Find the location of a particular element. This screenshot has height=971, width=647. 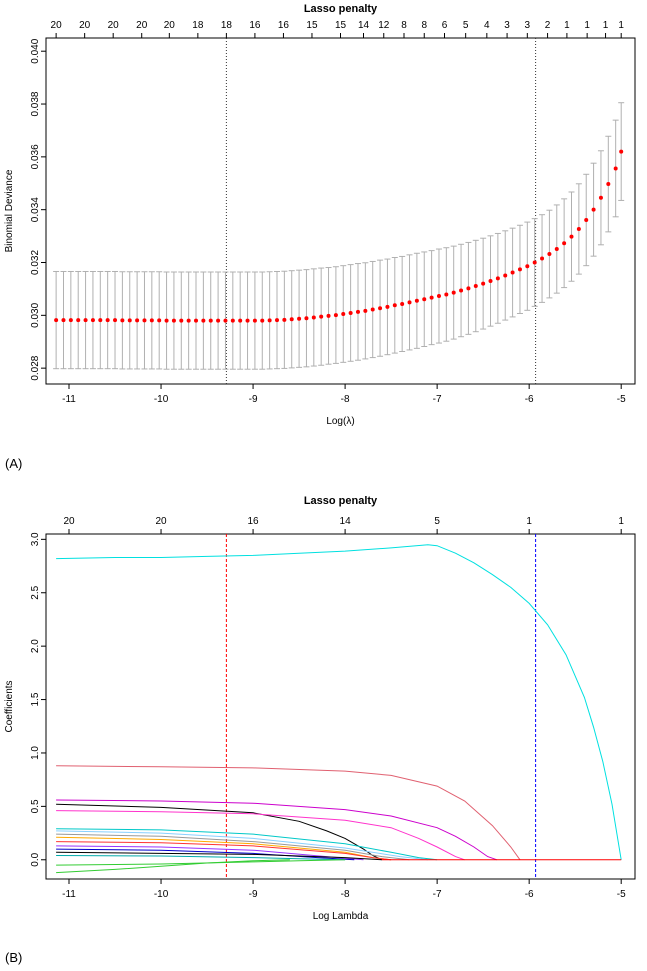

x-axis-label: Log Lambda is located at coordinates (341, 916).